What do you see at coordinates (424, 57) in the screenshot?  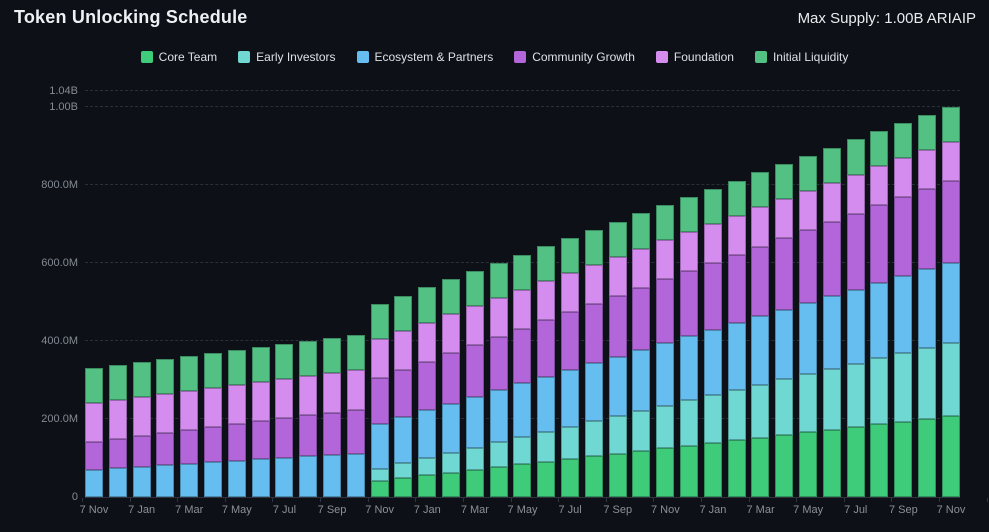 I see `legend-item-ecosystem-partners: Ecosystem & Partners` at bounding box center [424, 57].